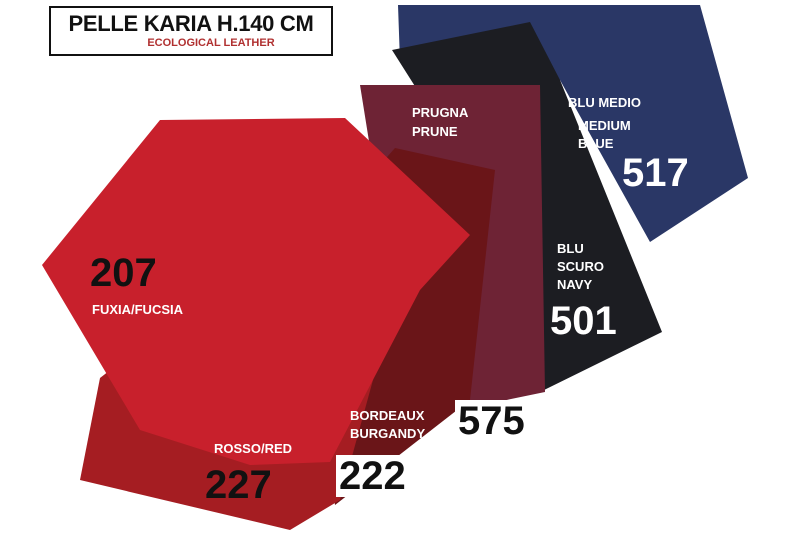 The width and height of the screenshot is (794, 538). Describe the element at coordinates (655, 173) in the screenshot. I see `code-517: 517` at that location.